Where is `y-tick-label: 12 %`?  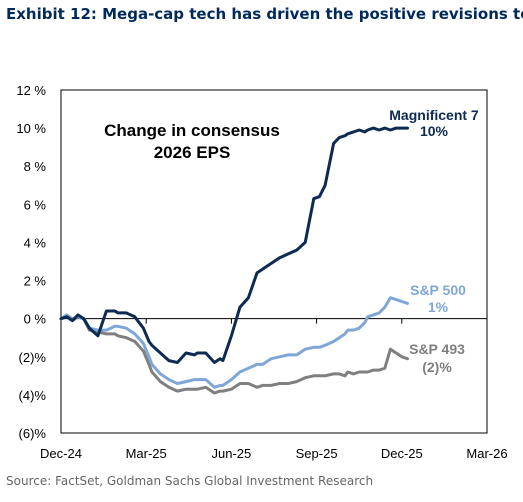
y-tick-label: 12 % is located at coordinates (31, 90).